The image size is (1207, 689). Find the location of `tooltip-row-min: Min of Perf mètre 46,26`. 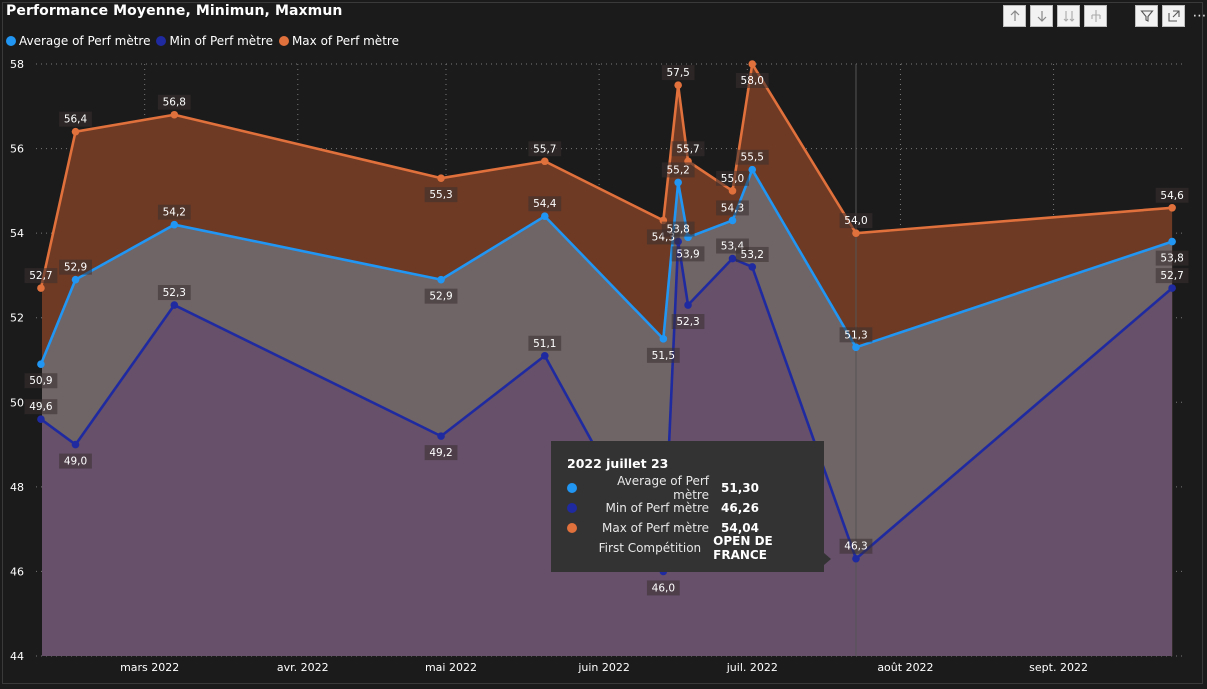

tooltip-row-min: Min of Perf mètre 46,26 is located at coordinates (695, 508).